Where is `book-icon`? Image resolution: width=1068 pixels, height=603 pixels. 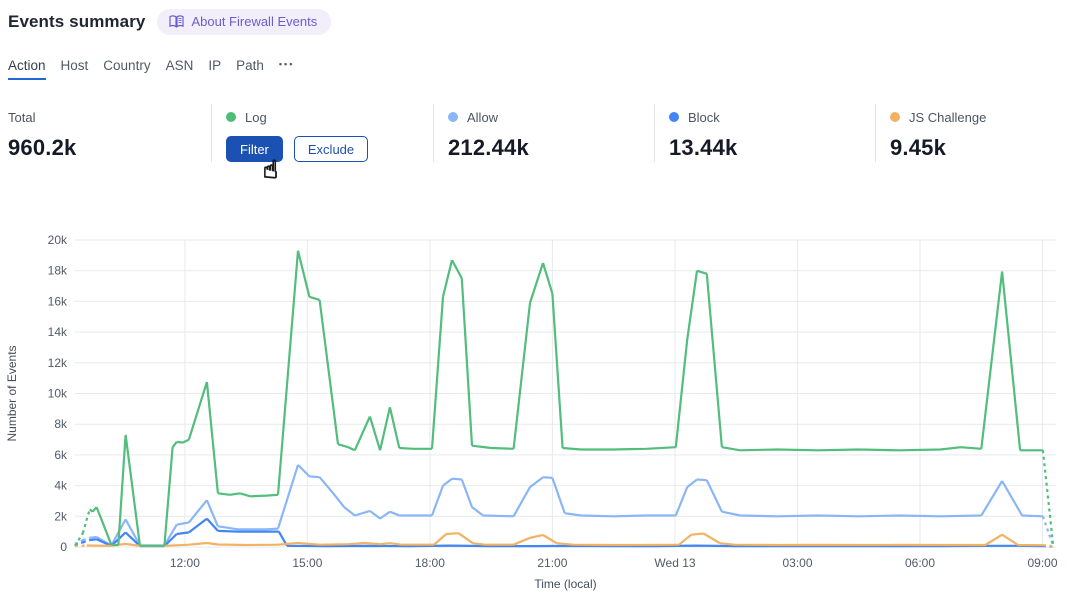
book-icon is located at coordinates (177, 21).